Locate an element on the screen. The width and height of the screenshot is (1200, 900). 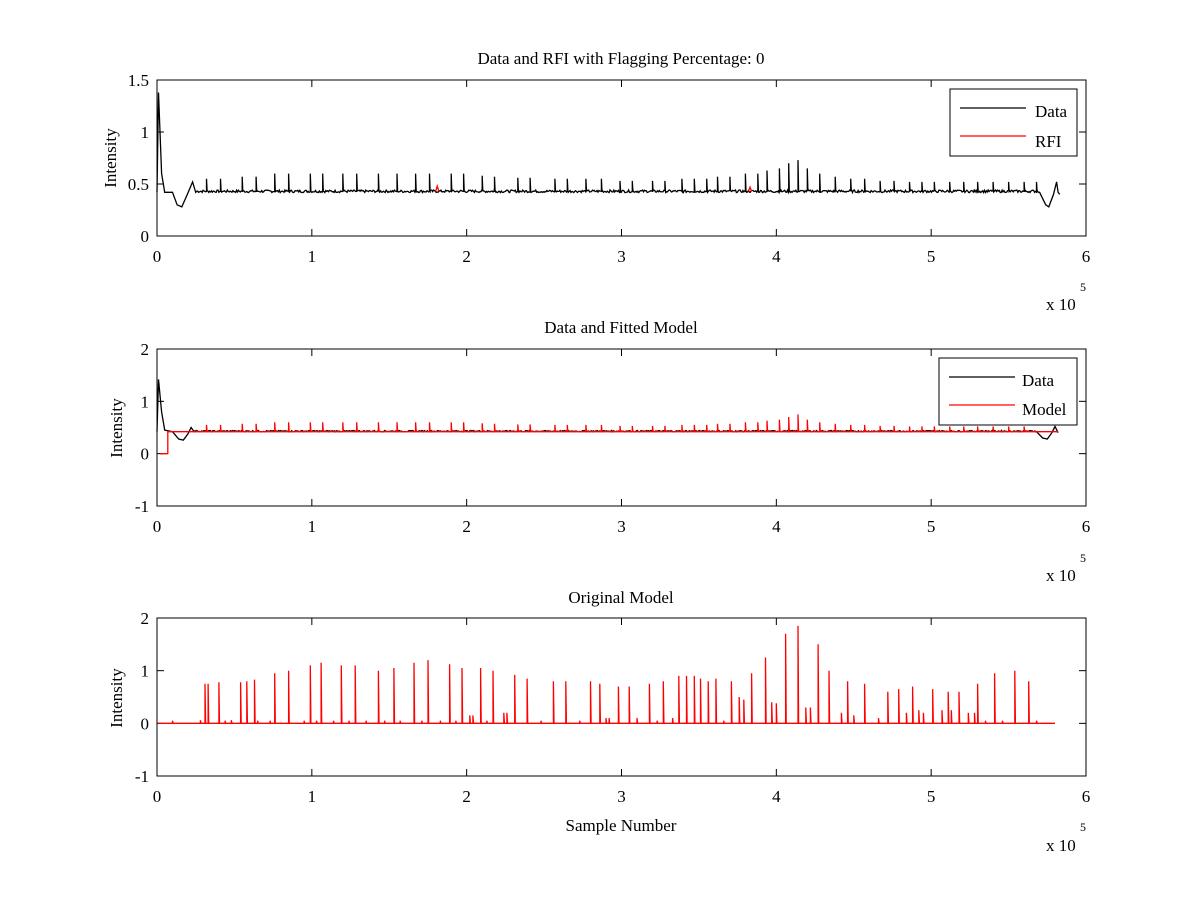
panel-2-legend-label-data: Data is located at coordinates (1038, 380).